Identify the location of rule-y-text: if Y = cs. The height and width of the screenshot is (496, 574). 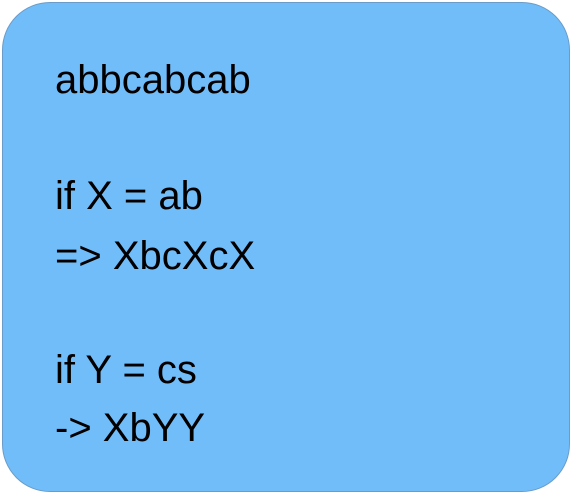
(126, 370).